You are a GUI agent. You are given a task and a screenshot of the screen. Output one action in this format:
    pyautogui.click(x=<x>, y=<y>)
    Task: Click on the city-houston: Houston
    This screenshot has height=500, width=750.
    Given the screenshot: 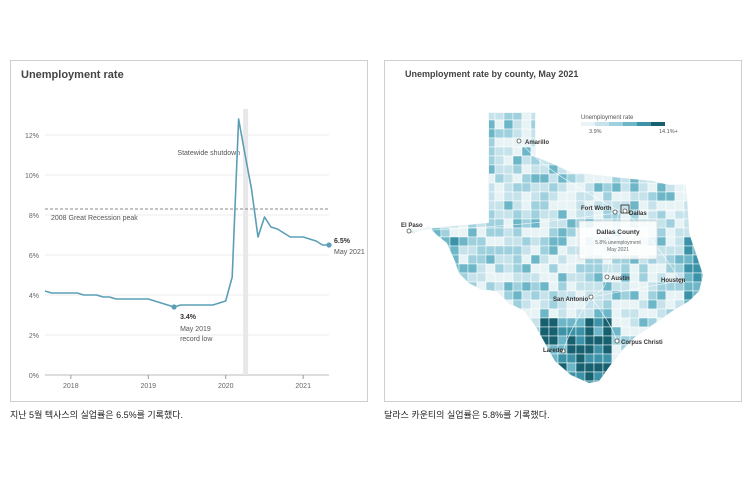 What is the action you would take?
    pyautogui.click(x=673, y=281)
    